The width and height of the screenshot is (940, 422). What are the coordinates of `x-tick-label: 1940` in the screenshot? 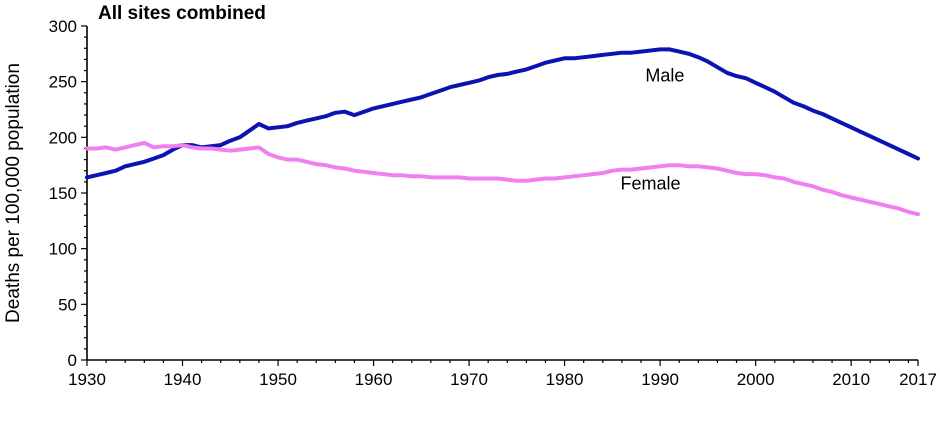 It's located at (183, 379).